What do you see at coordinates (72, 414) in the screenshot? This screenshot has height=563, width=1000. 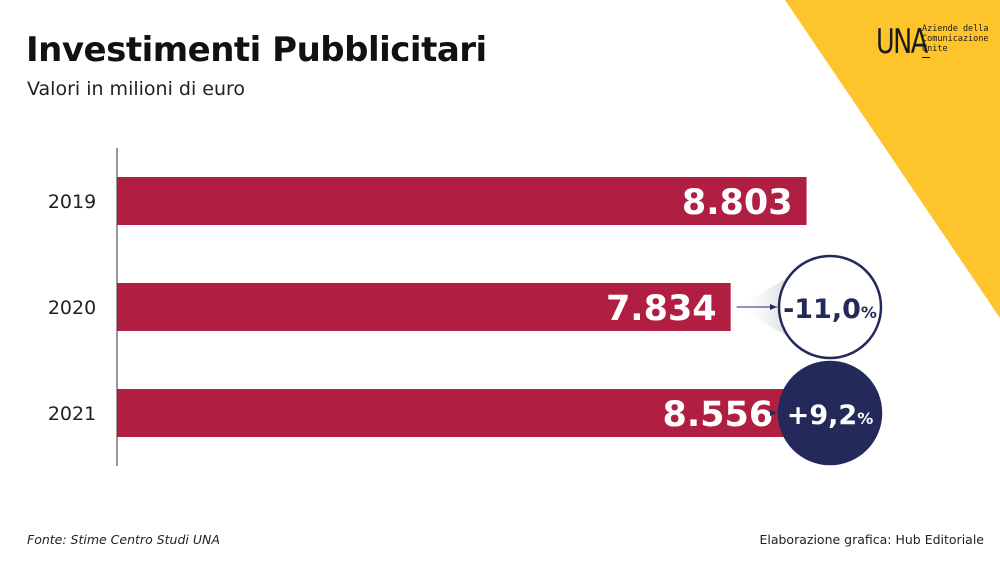 I see `y-tick-label: 2021` at bounding box center [72, 414].